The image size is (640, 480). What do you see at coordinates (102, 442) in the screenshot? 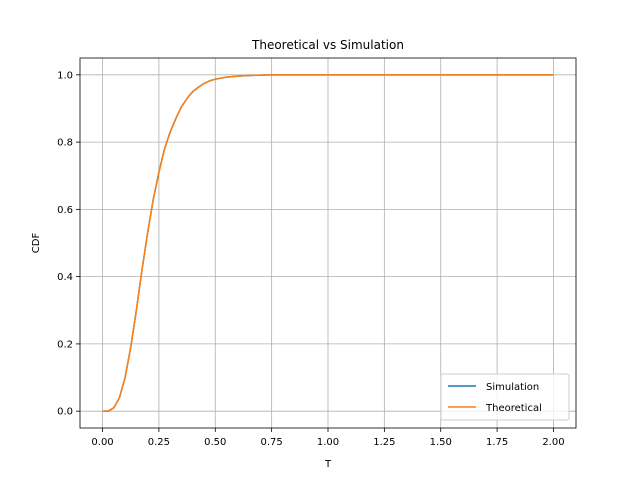
I see `x-tick-label: 0.00` at bounding box center [102, 442].